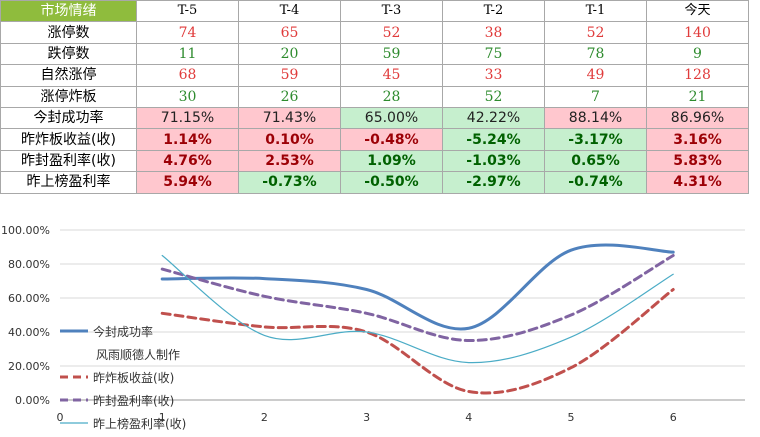 Image resolution: width=760 pixels, height=437 pixels. I want to click on table-cell: 11, so click(187, 54).